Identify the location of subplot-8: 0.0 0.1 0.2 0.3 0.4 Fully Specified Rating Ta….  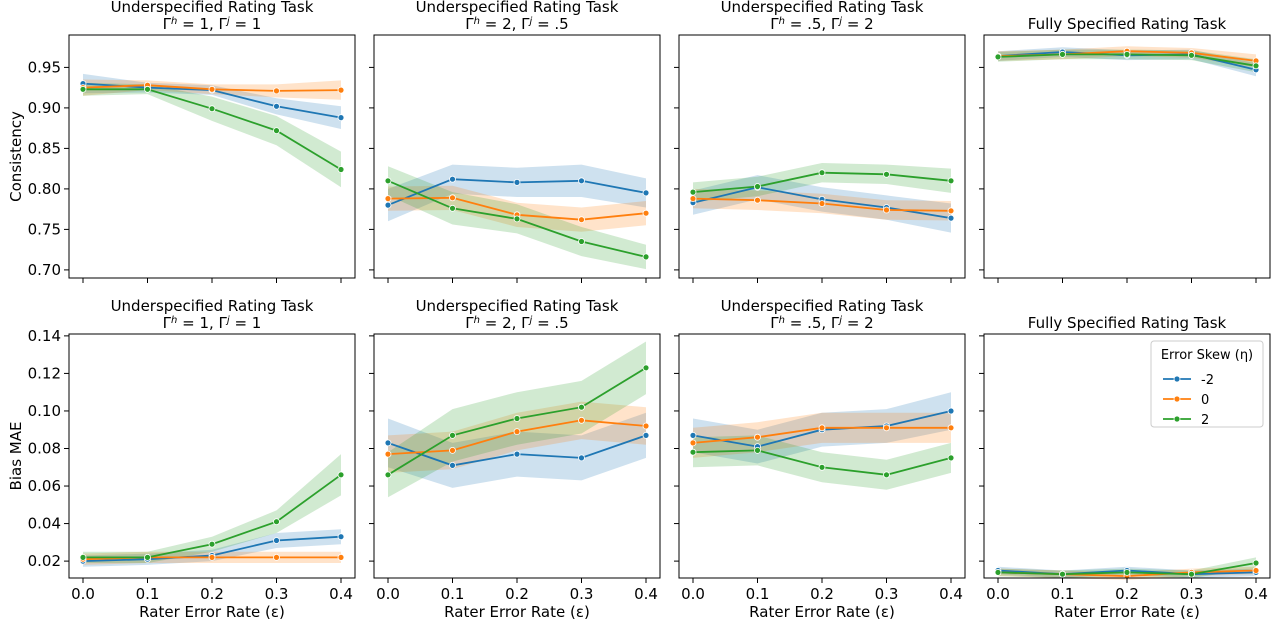
(1125, 467).